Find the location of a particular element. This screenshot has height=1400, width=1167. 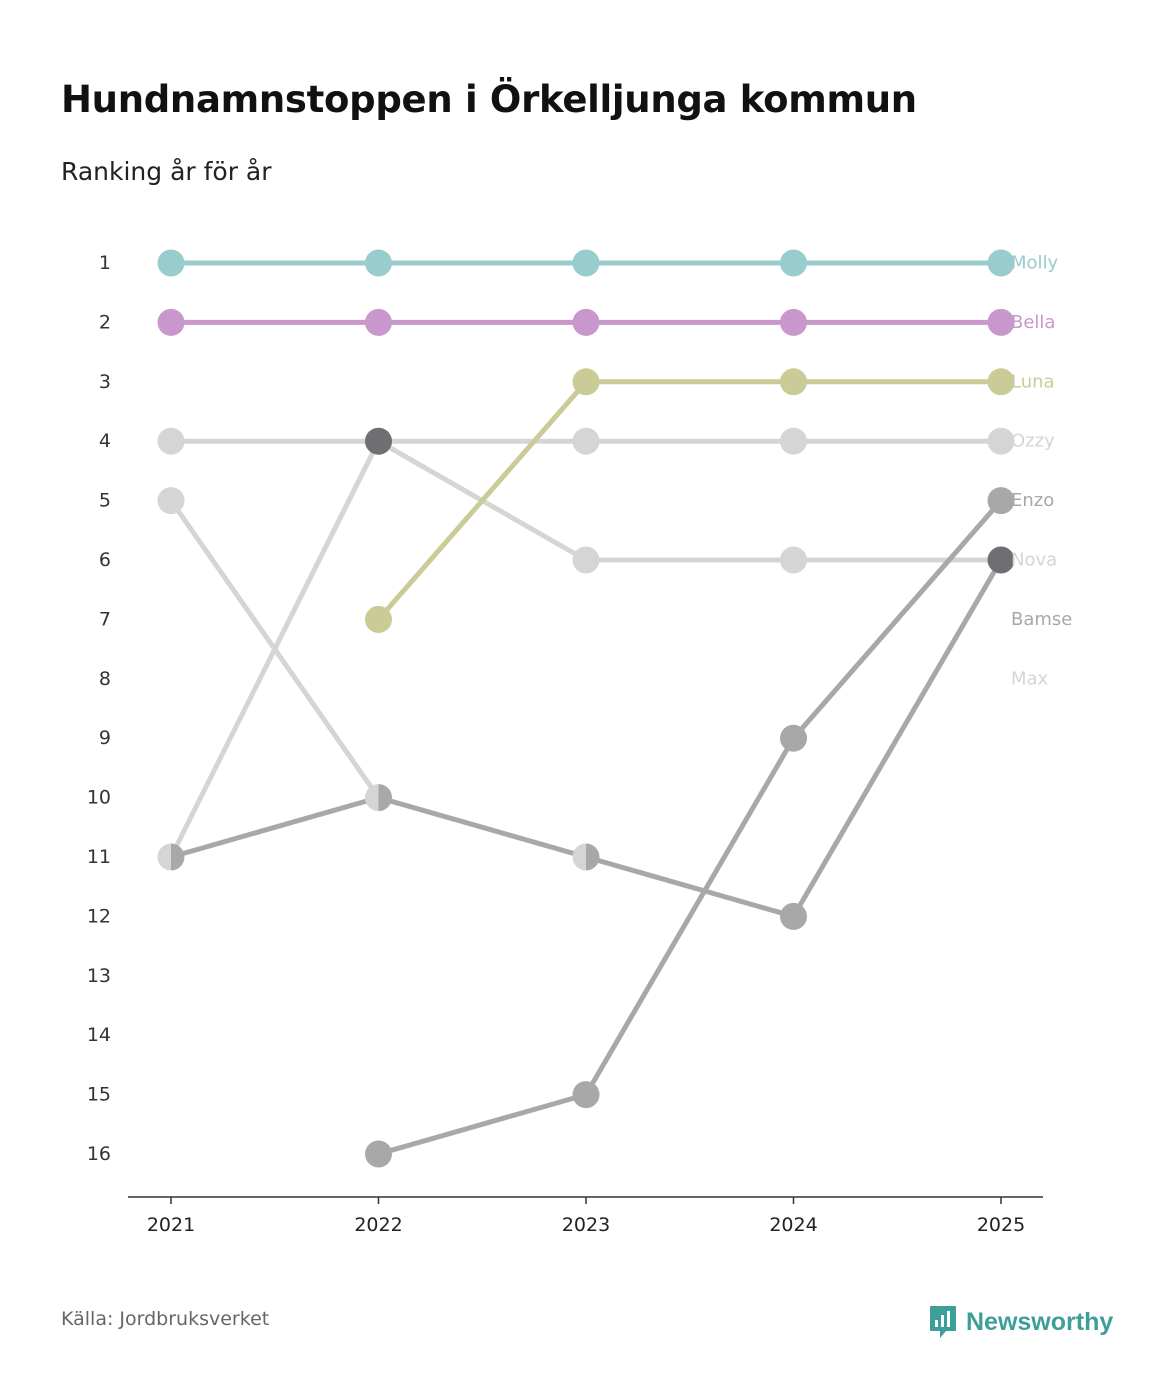

point-max-2021 is located at coordinates (171, 501).